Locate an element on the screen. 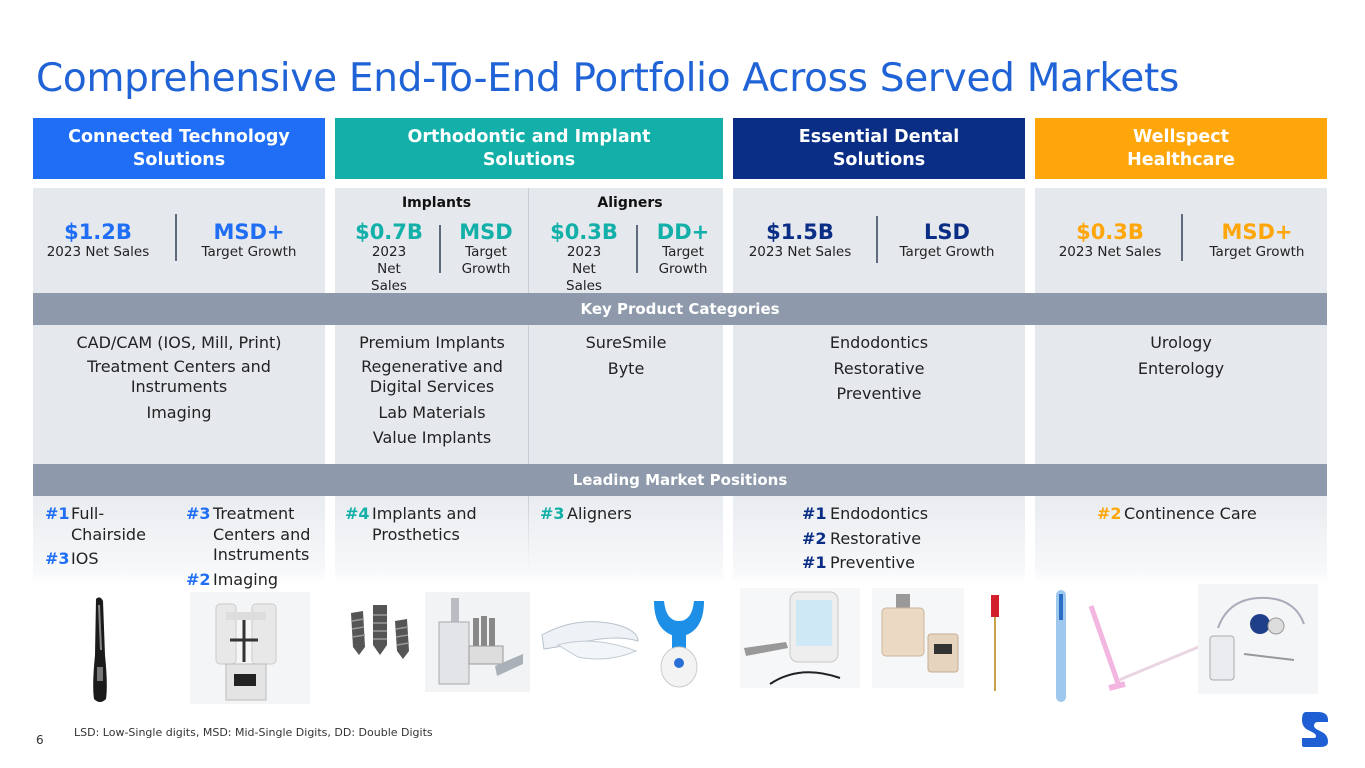 The width and height of the screenshot is (1365, 768). aligners-positions: #3 Aligners is located at coordinates (630, 514).